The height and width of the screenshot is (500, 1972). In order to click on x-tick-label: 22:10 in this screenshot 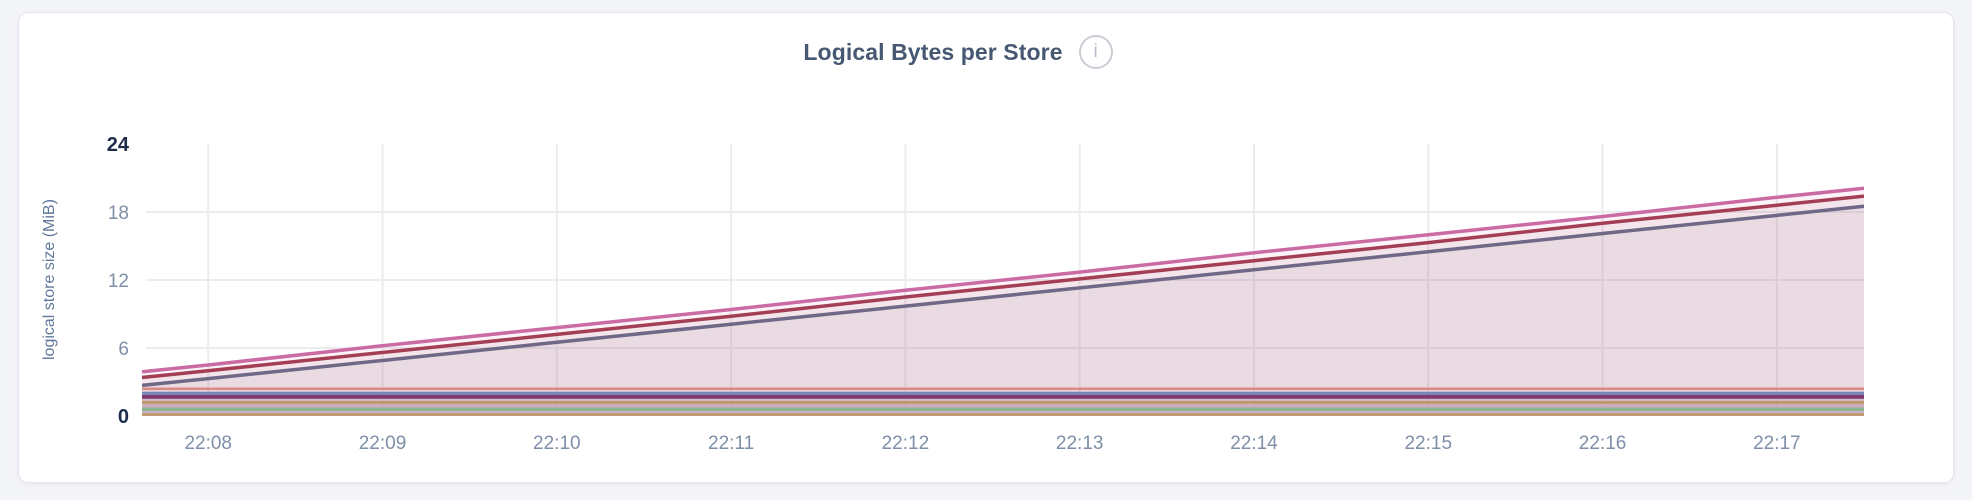, I will do `click(557, 443)`.